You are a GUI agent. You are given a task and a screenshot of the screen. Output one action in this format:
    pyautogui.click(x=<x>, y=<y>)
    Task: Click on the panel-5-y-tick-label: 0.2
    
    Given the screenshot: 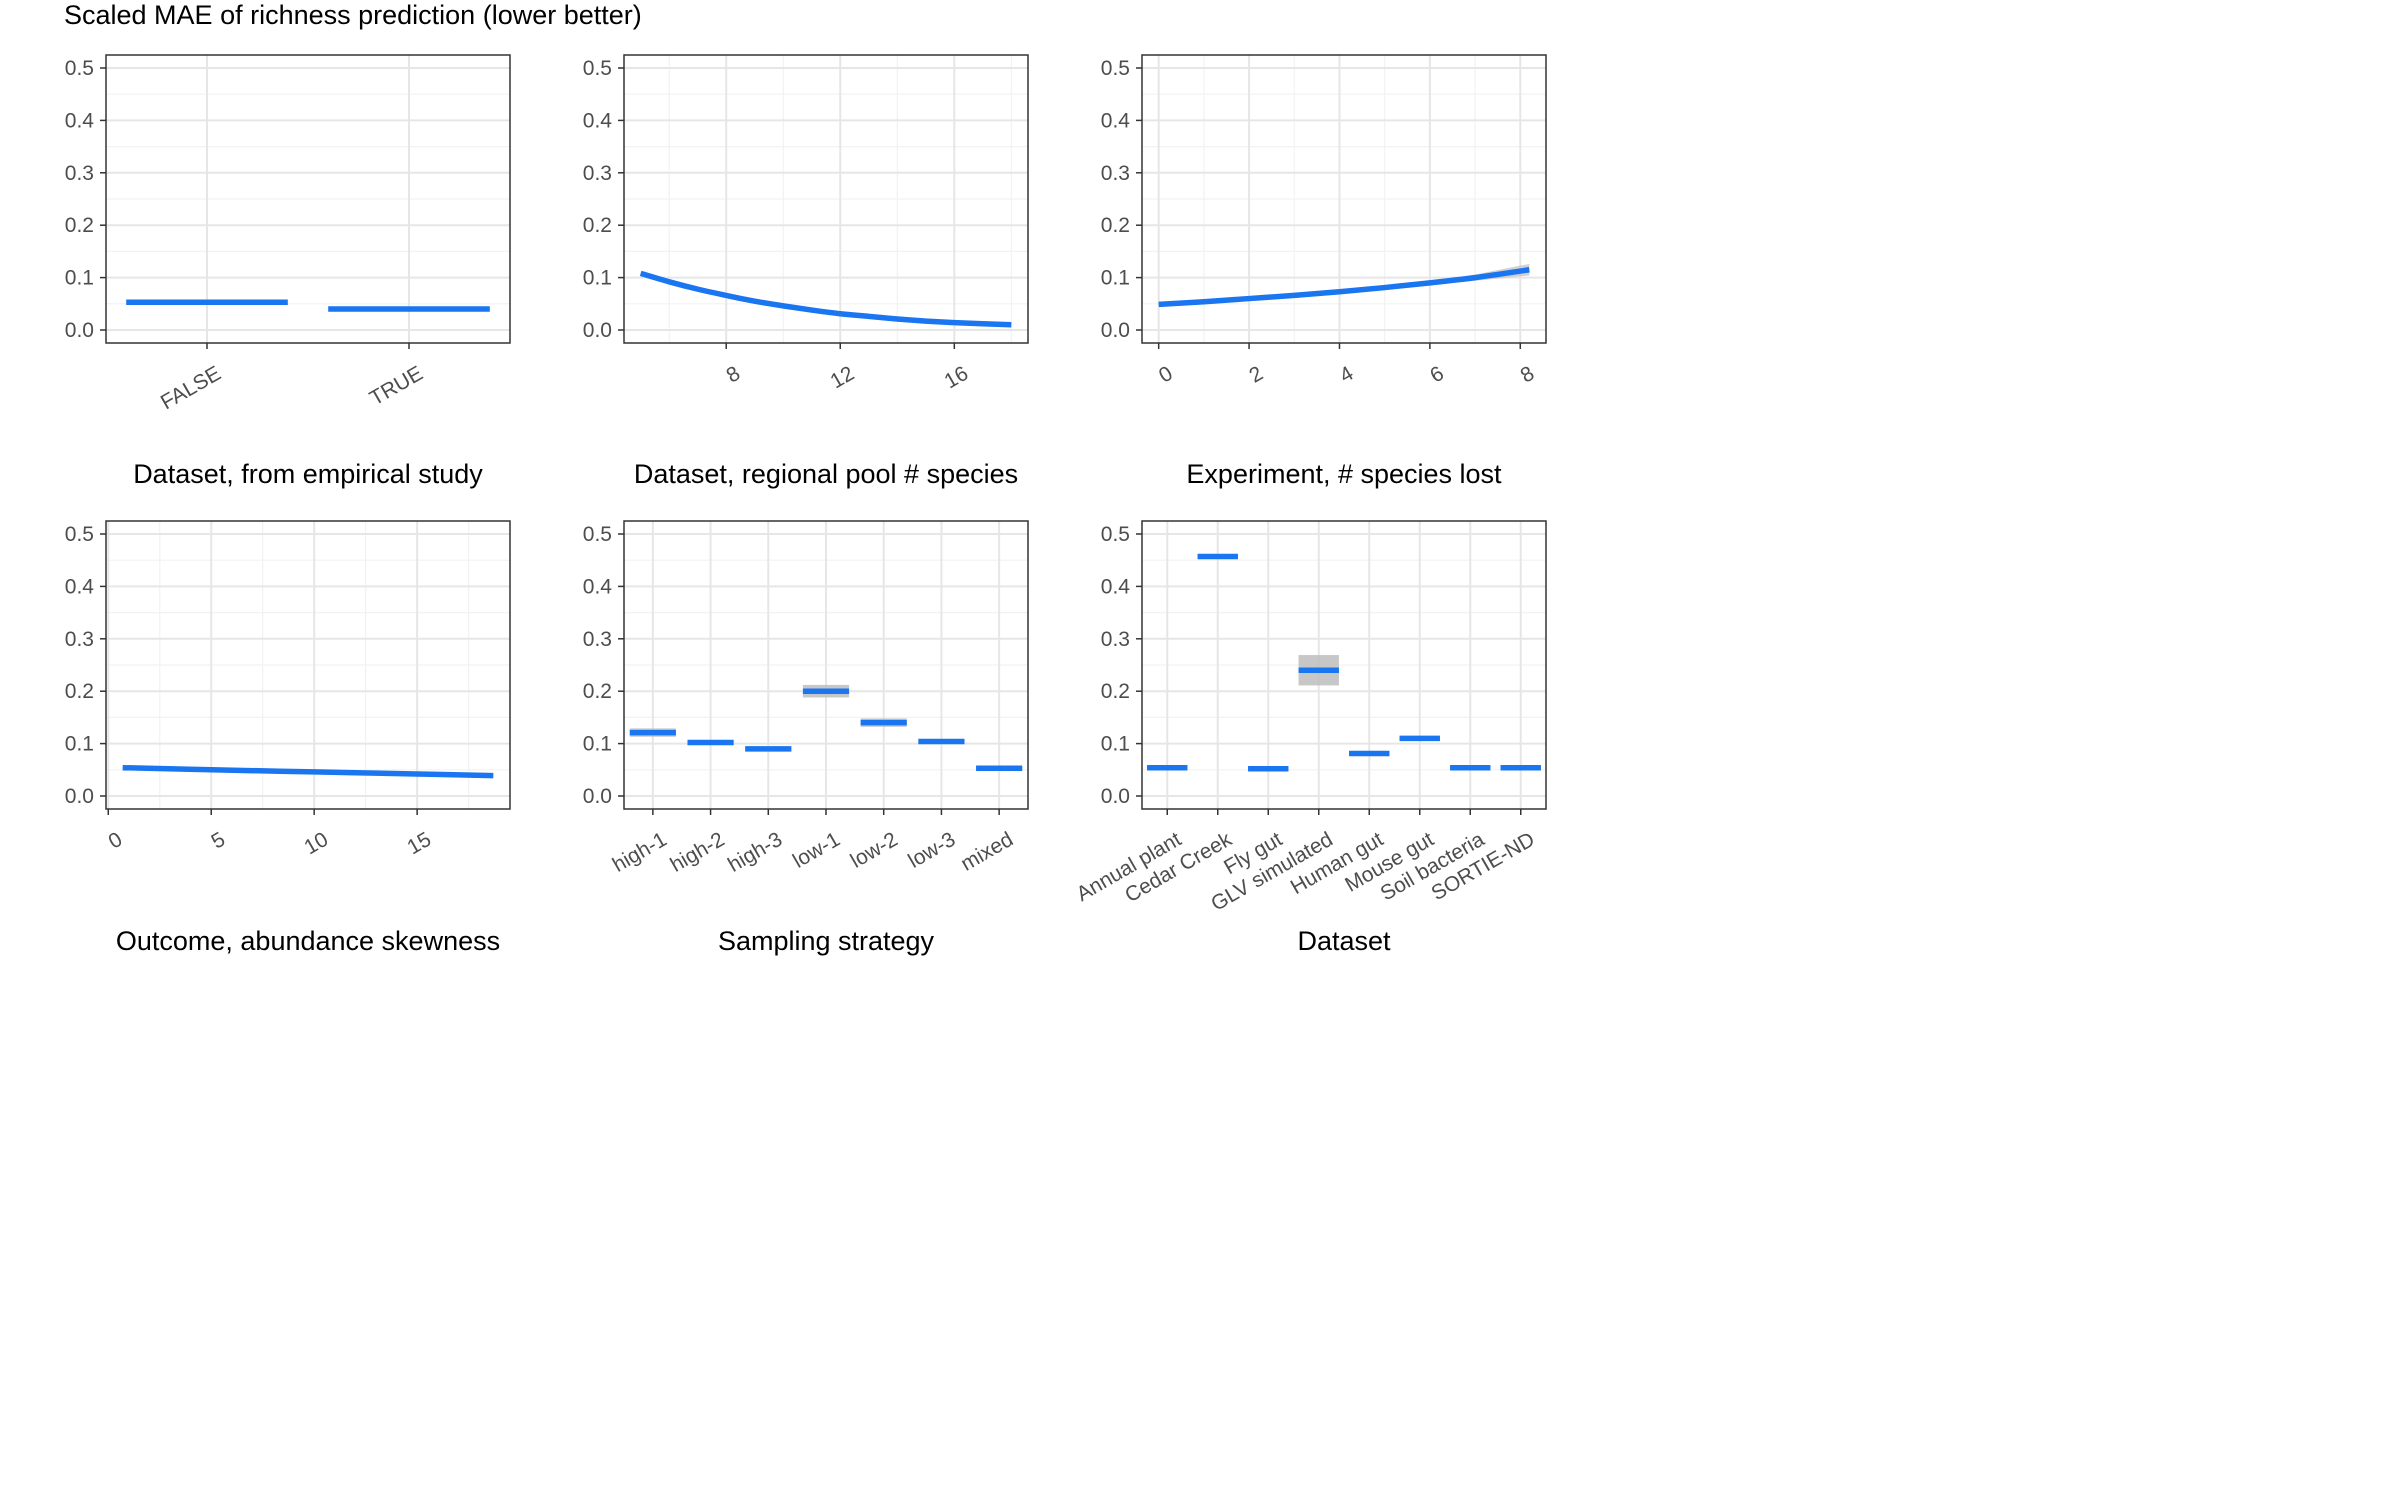 What is the action you would take?
    pyautogui.click(x=597, y=691)
    